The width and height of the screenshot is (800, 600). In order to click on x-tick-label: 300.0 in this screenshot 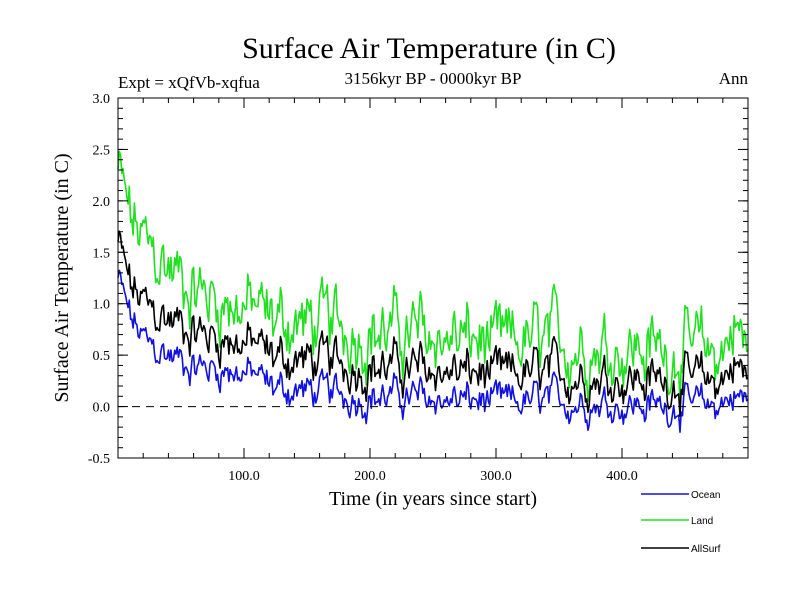, I will do `click(496, 476)`.